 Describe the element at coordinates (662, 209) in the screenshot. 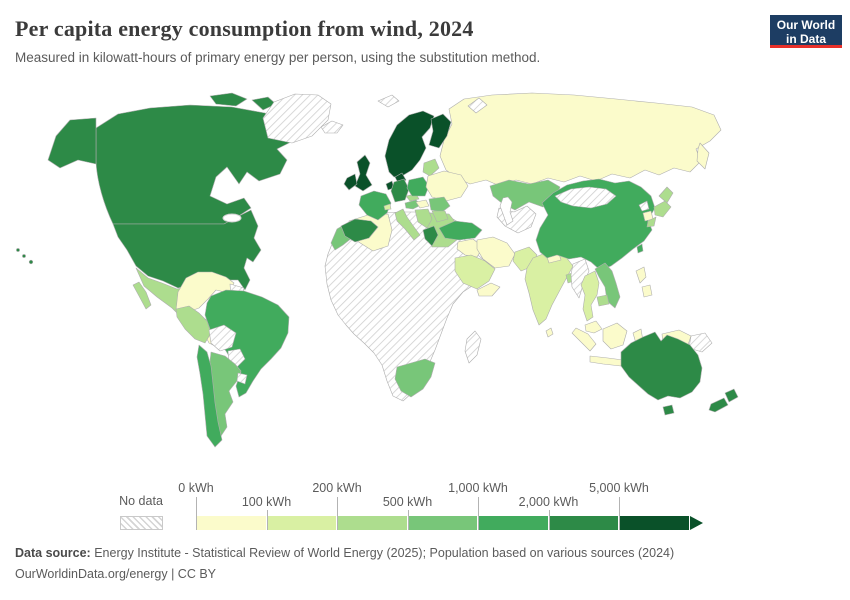

I see `country-japan-honshu` at that location.